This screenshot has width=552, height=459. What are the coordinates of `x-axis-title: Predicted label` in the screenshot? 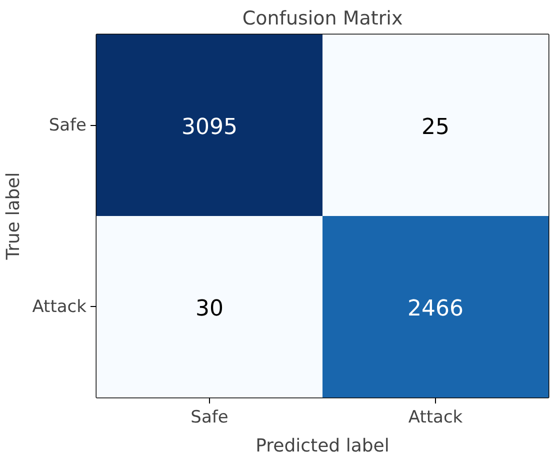 It's located at (323, 446).